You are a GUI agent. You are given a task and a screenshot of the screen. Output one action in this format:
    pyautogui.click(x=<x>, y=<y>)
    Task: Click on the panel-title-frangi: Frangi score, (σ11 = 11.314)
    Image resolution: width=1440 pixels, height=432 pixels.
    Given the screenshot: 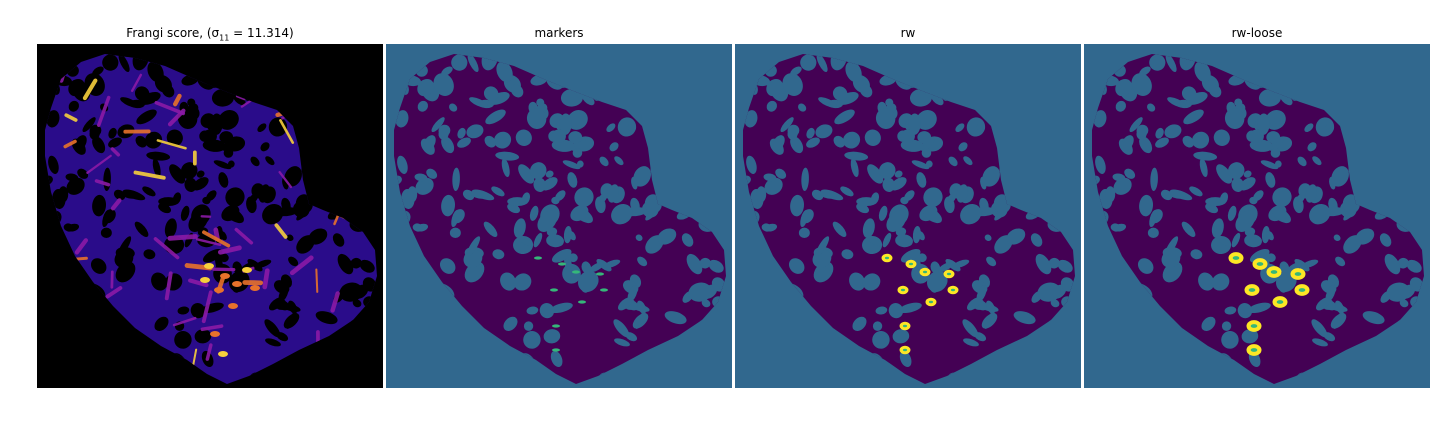 What is the action you would take?
    pyautogui.click(x=210, y=34)
    